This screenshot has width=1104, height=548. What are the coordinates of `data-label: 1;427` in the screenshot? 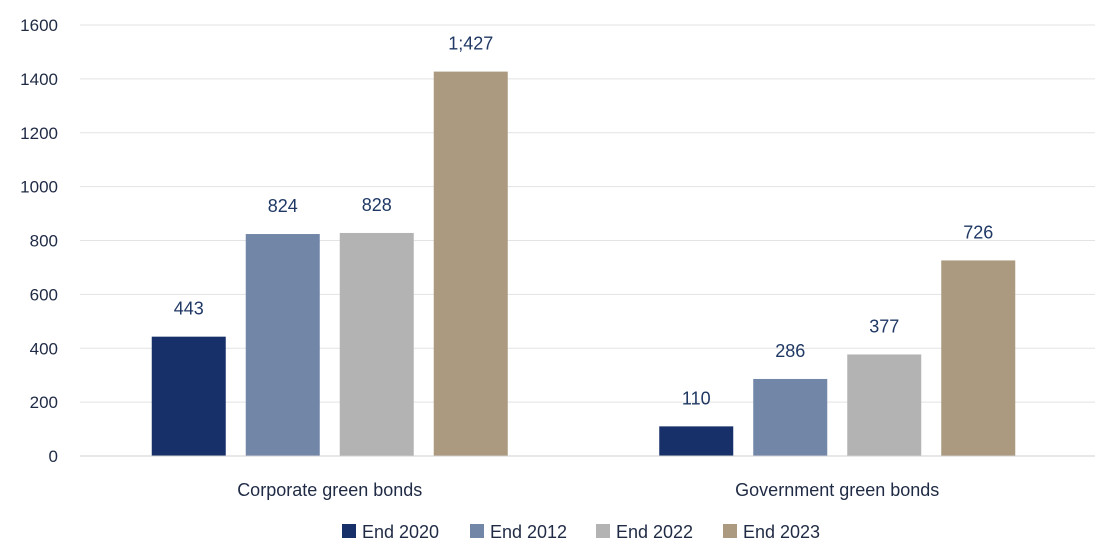 It's located at (470, 44).